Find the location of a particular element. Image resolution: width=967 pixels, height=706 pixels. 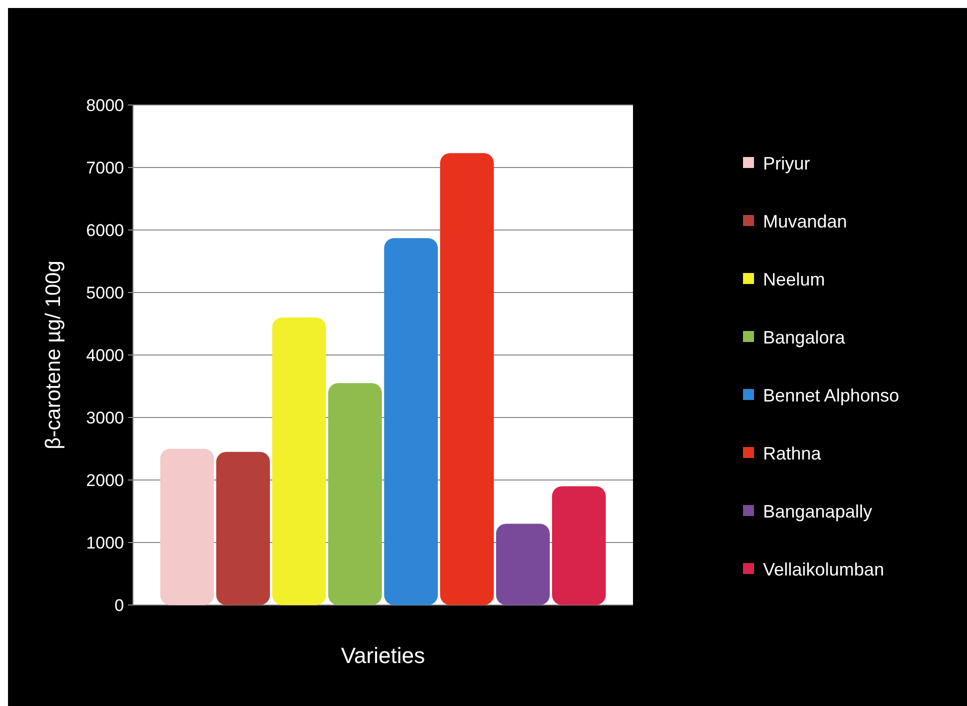

legend-label: Priyur is located at coordinates (786, 163).